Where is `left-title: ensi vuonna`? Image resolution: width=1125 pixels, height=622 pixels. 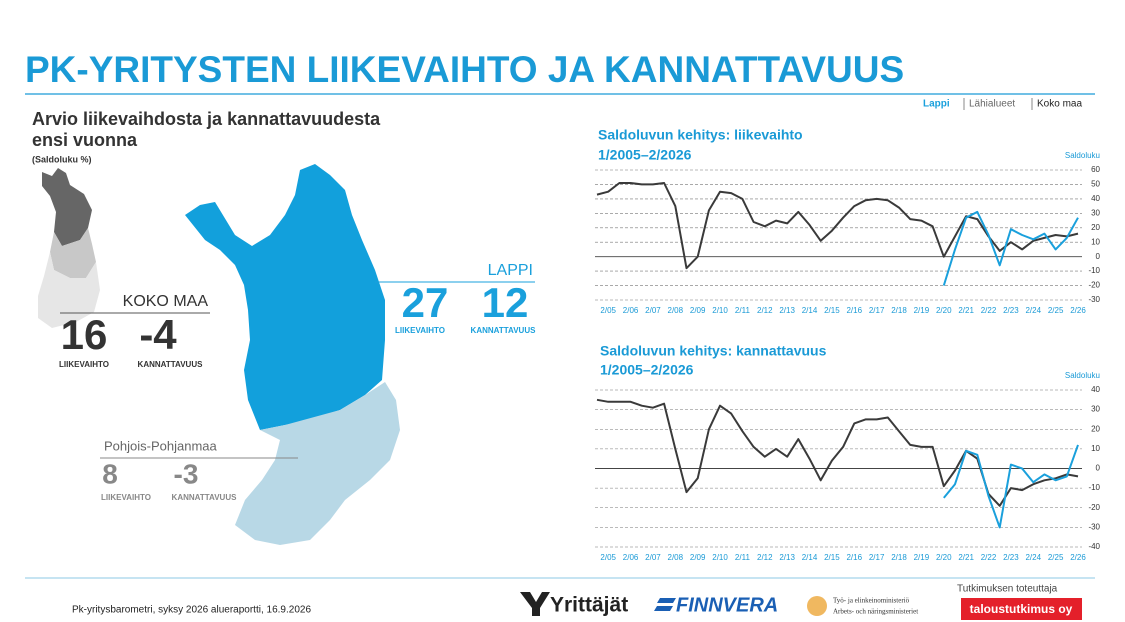
left-title: ensi vuonna is located at coordinates (85, 140).